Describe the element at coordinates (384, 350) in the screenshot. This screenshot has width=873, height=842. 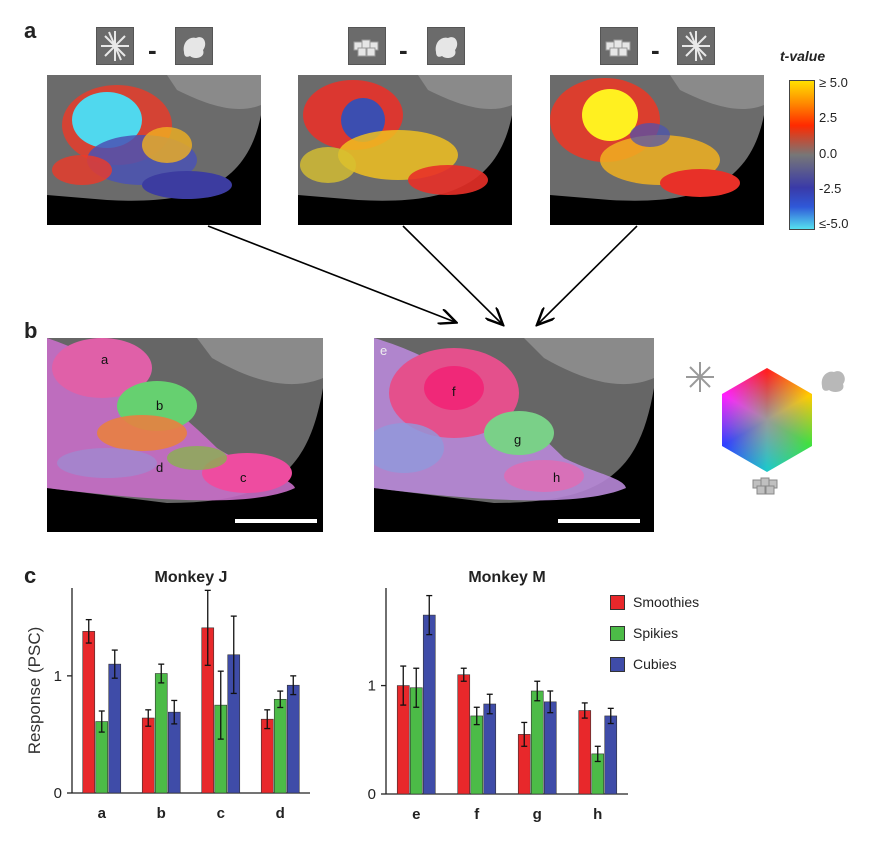
I see `roi-label-e: e` at that location.